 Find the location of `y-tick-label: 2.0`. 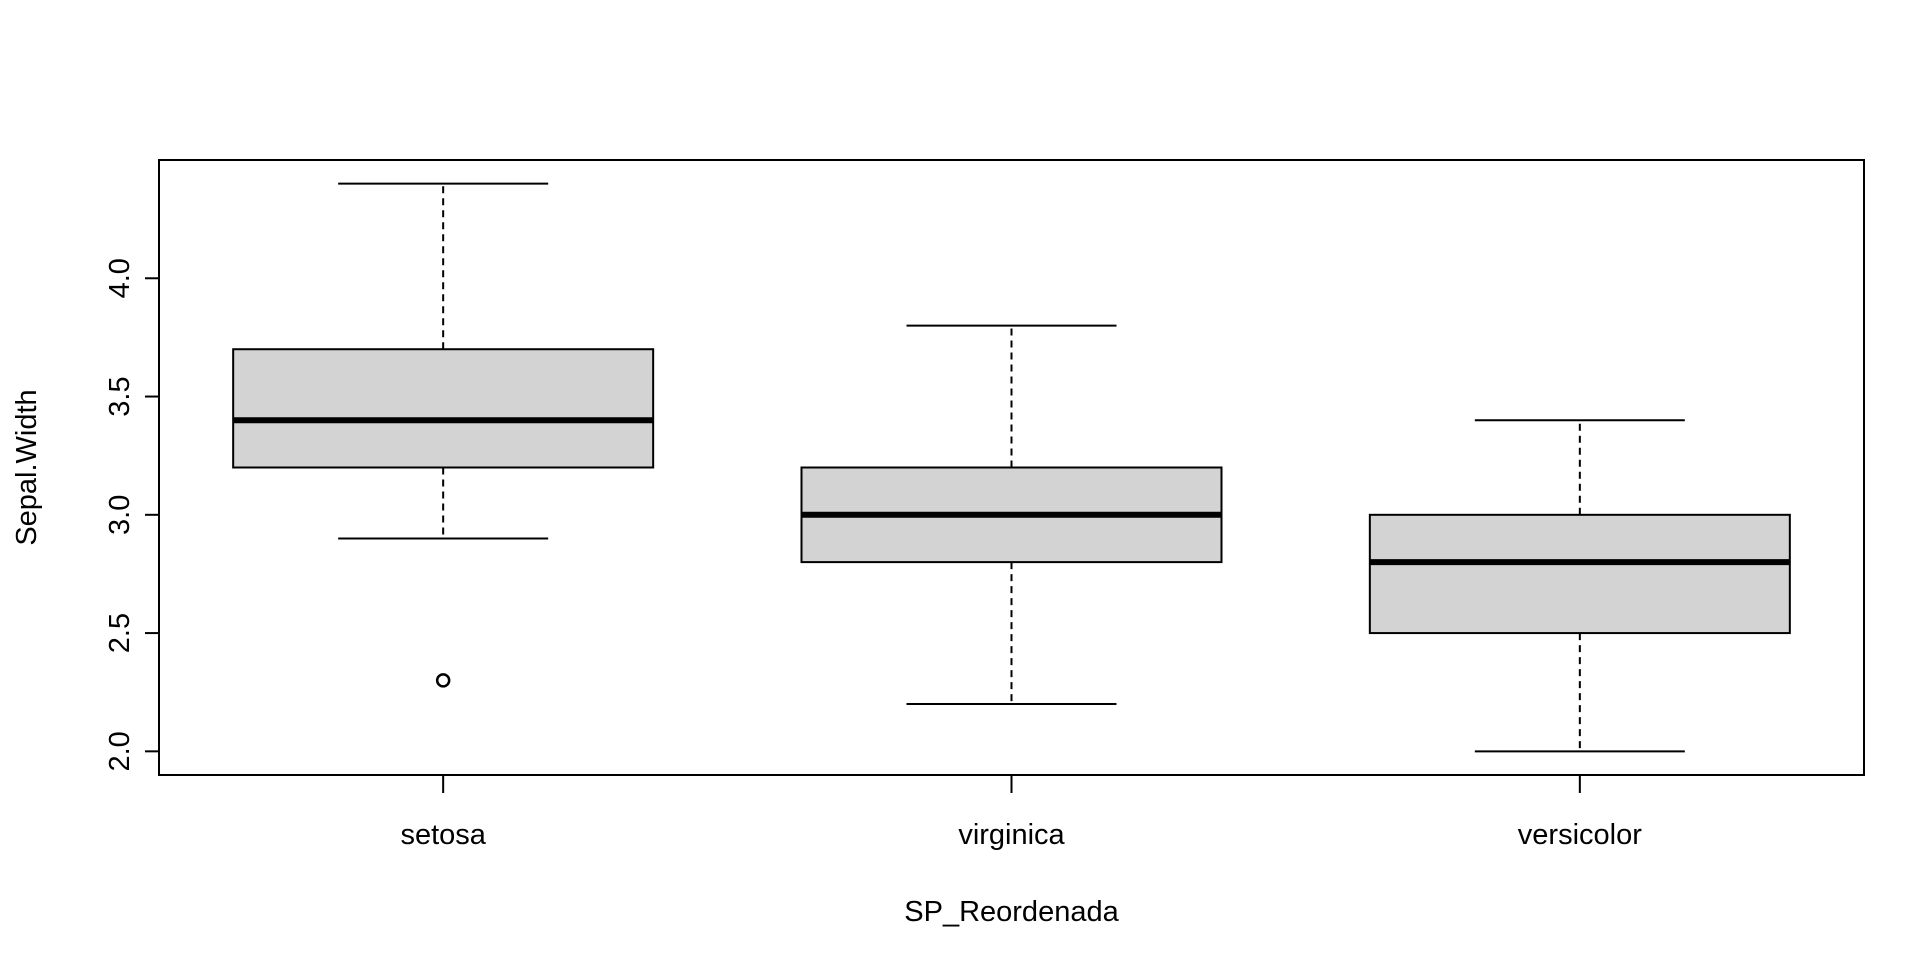

y-tick-label: 2.0 is located at coordinates (120, 751).